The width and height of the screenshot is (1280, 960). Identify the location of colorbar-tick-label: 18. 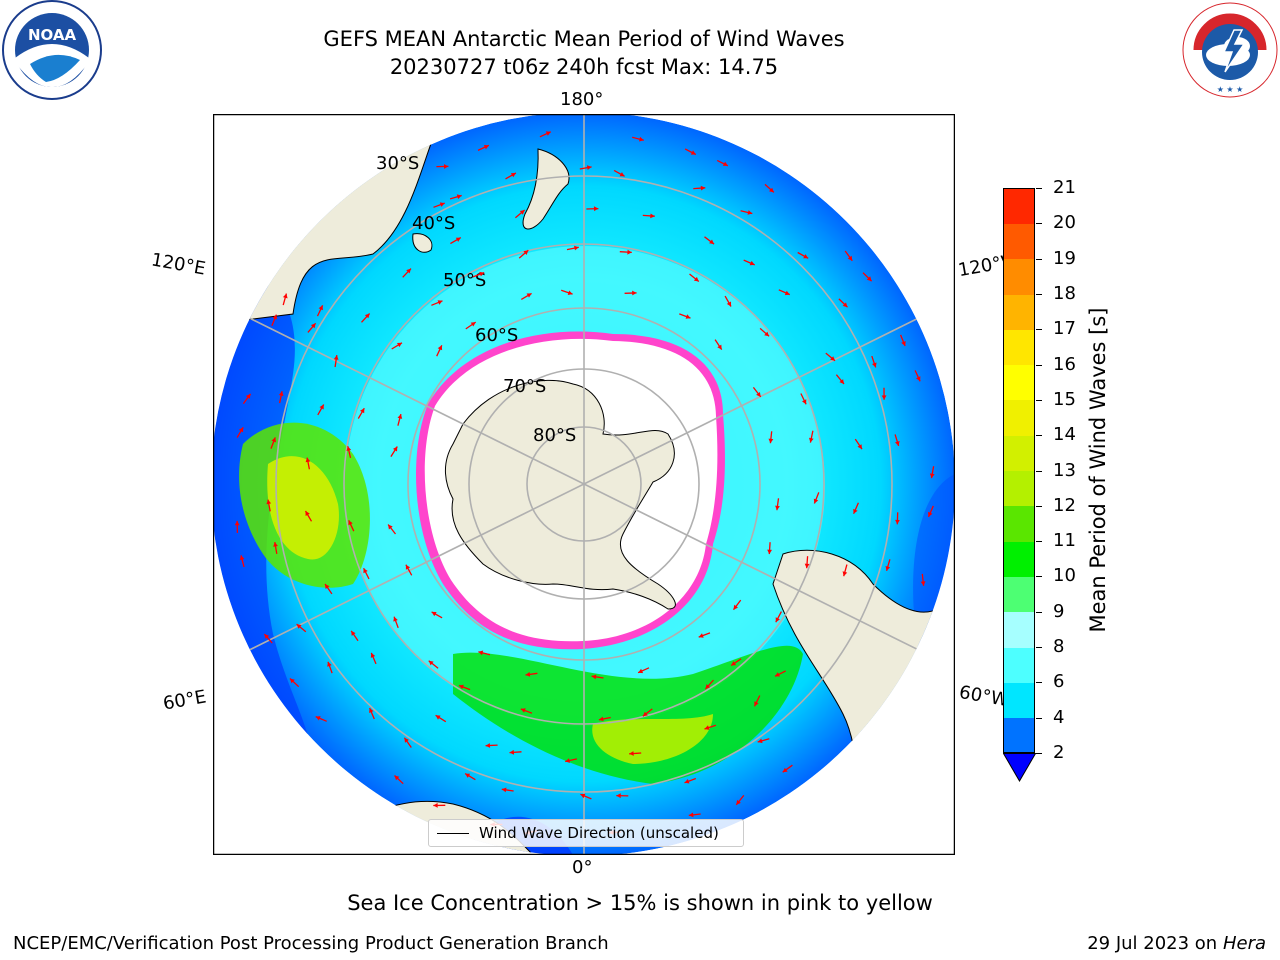
(1064, 293).